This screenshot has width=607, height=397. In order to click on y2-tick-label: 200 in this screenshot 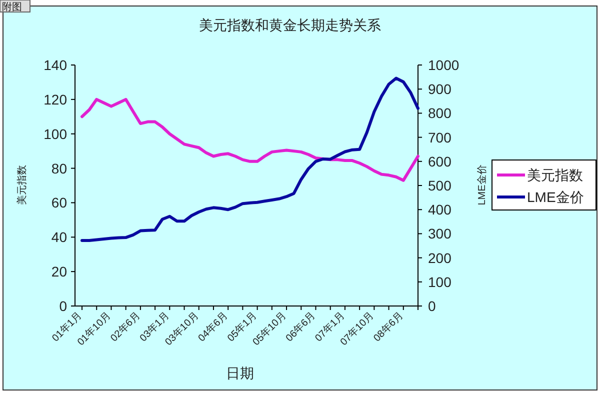, I will do `click(440, 258)`.